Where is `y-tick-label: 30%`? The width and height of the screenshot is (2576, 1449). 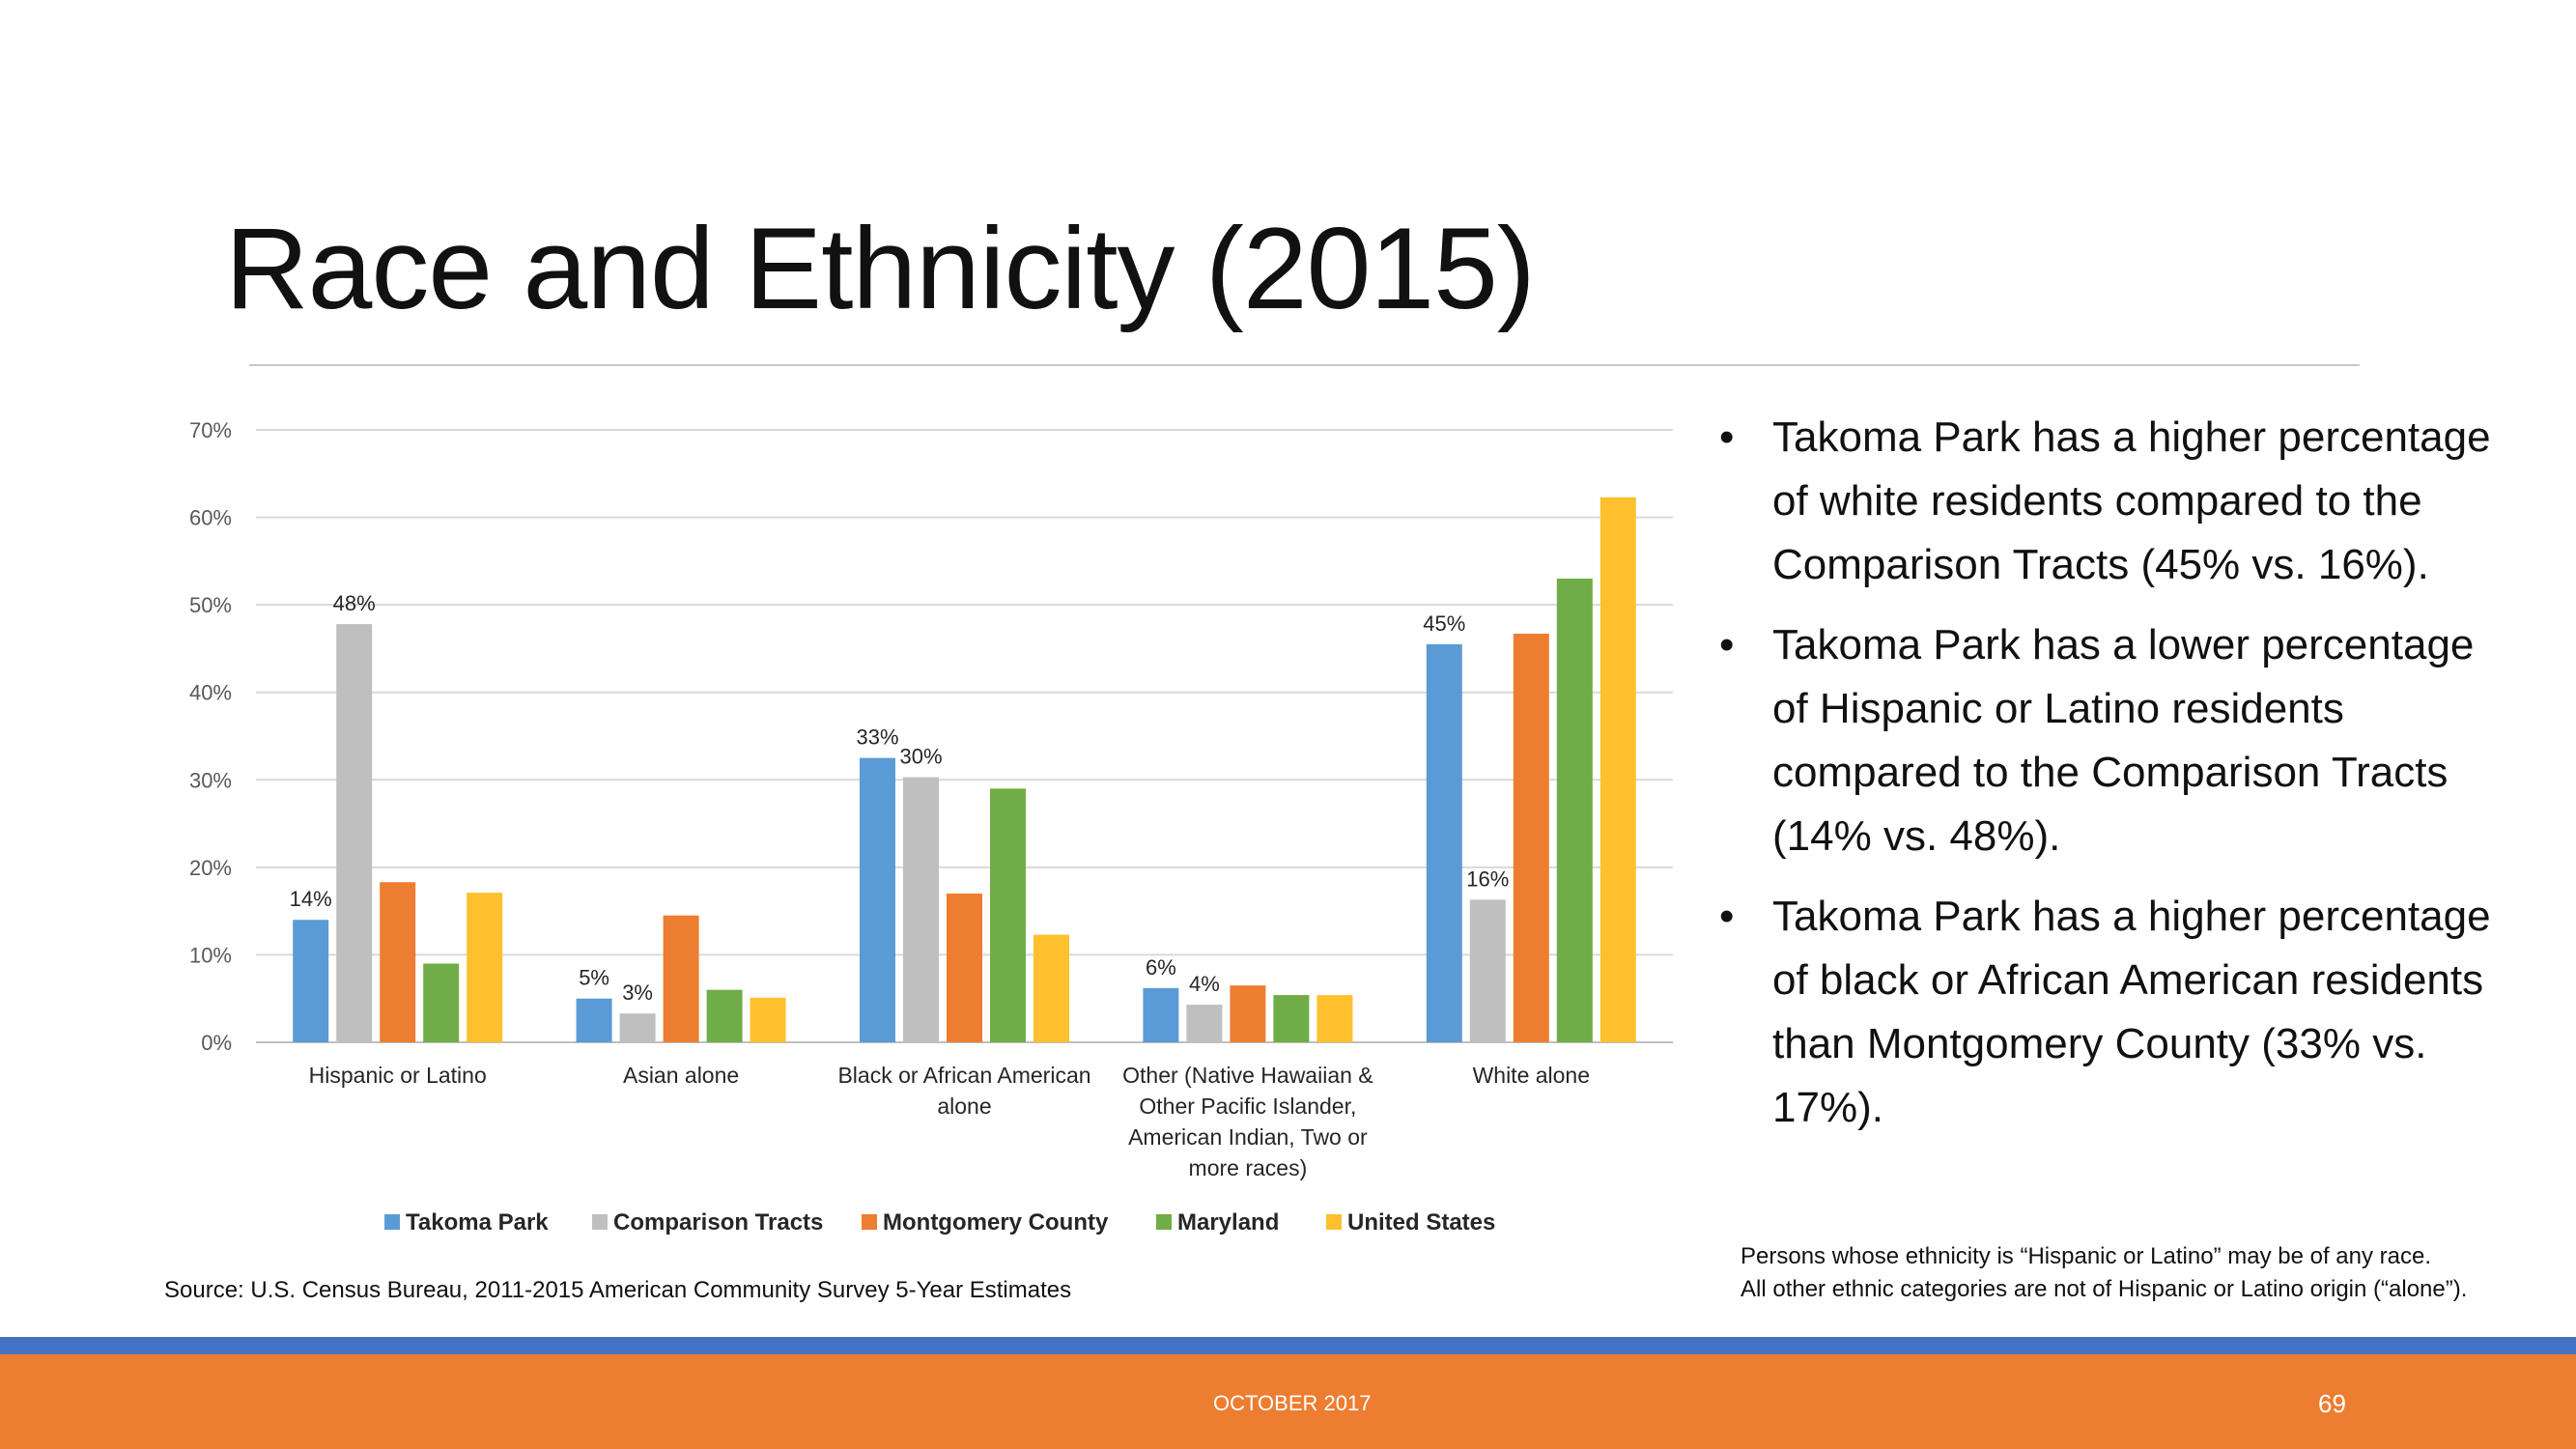
y-tick-label: 30% is located at coordinates (210, 780).